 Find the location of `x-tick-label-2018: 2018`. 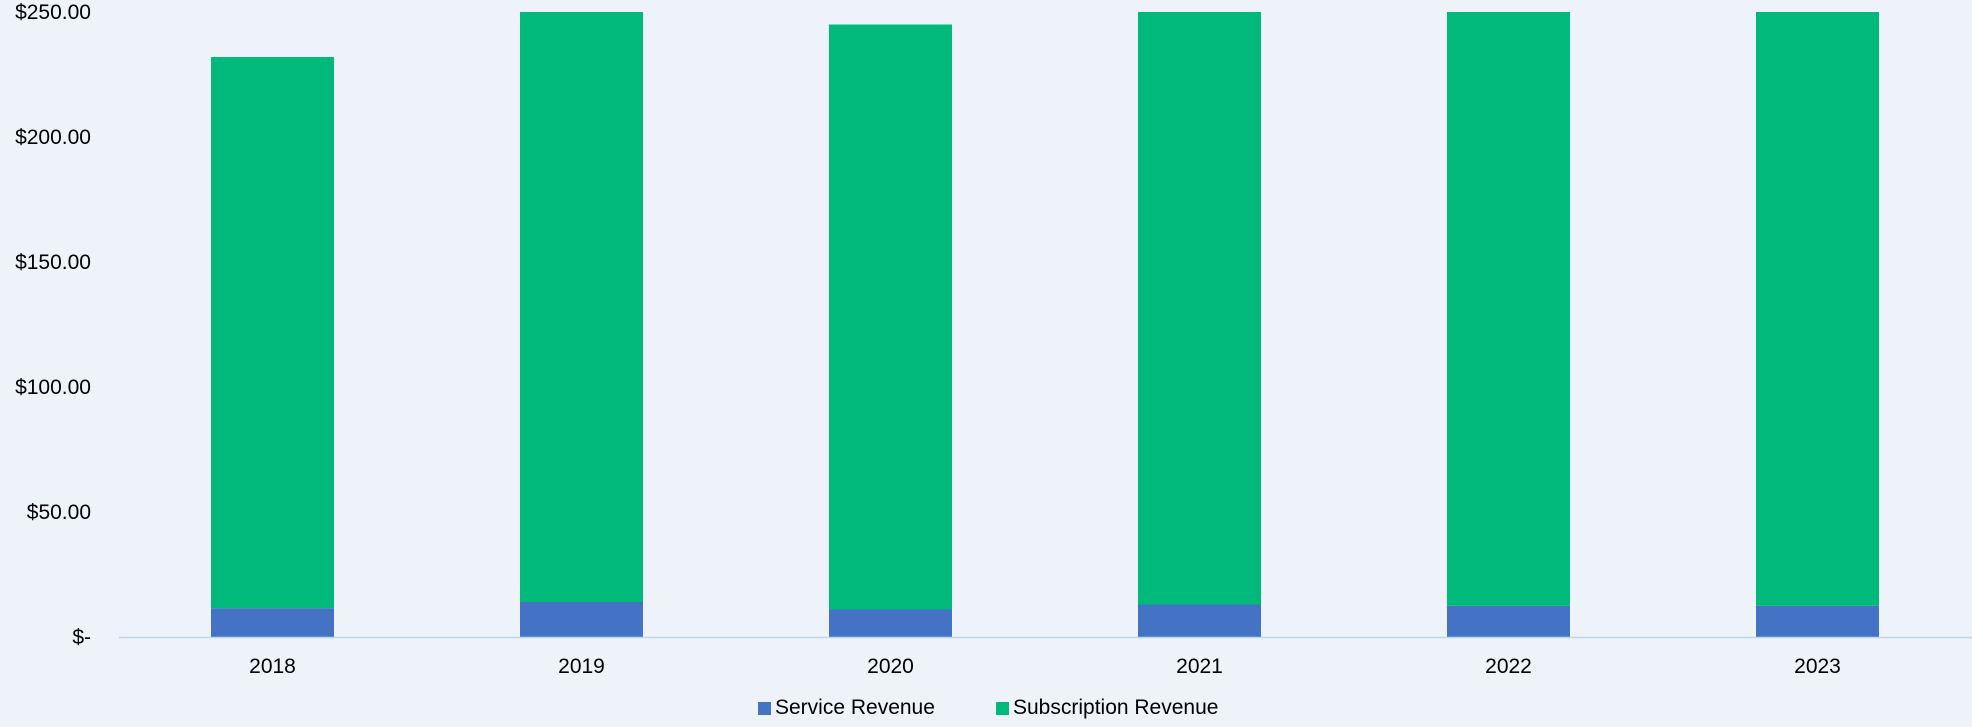

x-tick-label-2018: 2018 is located at coordinates (272, 666).